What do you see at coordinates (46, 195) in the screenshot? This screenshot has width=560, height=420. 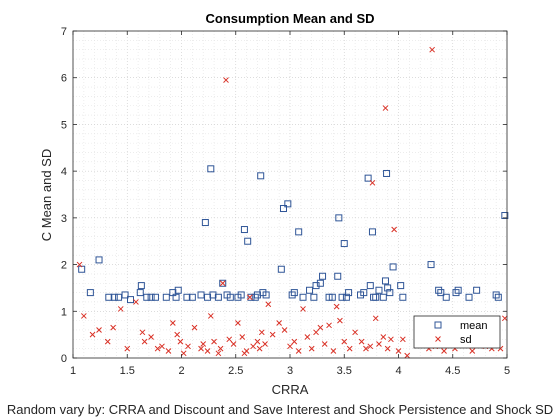 I see `y-axis-label: C Mean and SD` at bounding box center [46, 195].